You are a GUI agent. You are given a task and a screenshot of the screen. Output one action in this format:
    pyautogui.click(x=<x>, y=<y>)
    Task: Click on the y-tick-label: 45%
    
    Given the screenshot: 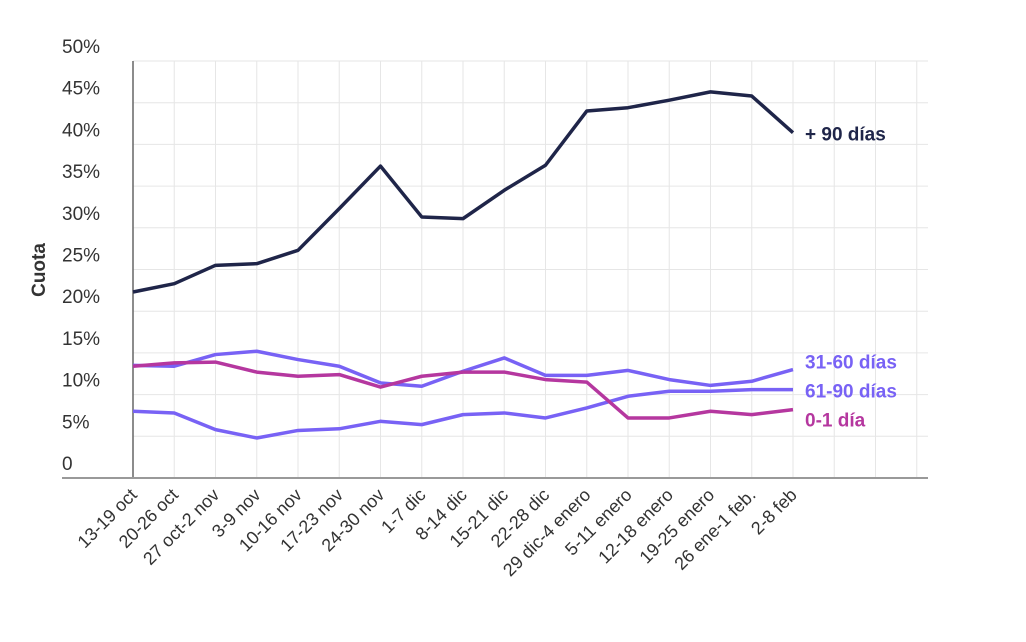 What is the action you would take?
    pyautogui.click(x=81, y=89)
    